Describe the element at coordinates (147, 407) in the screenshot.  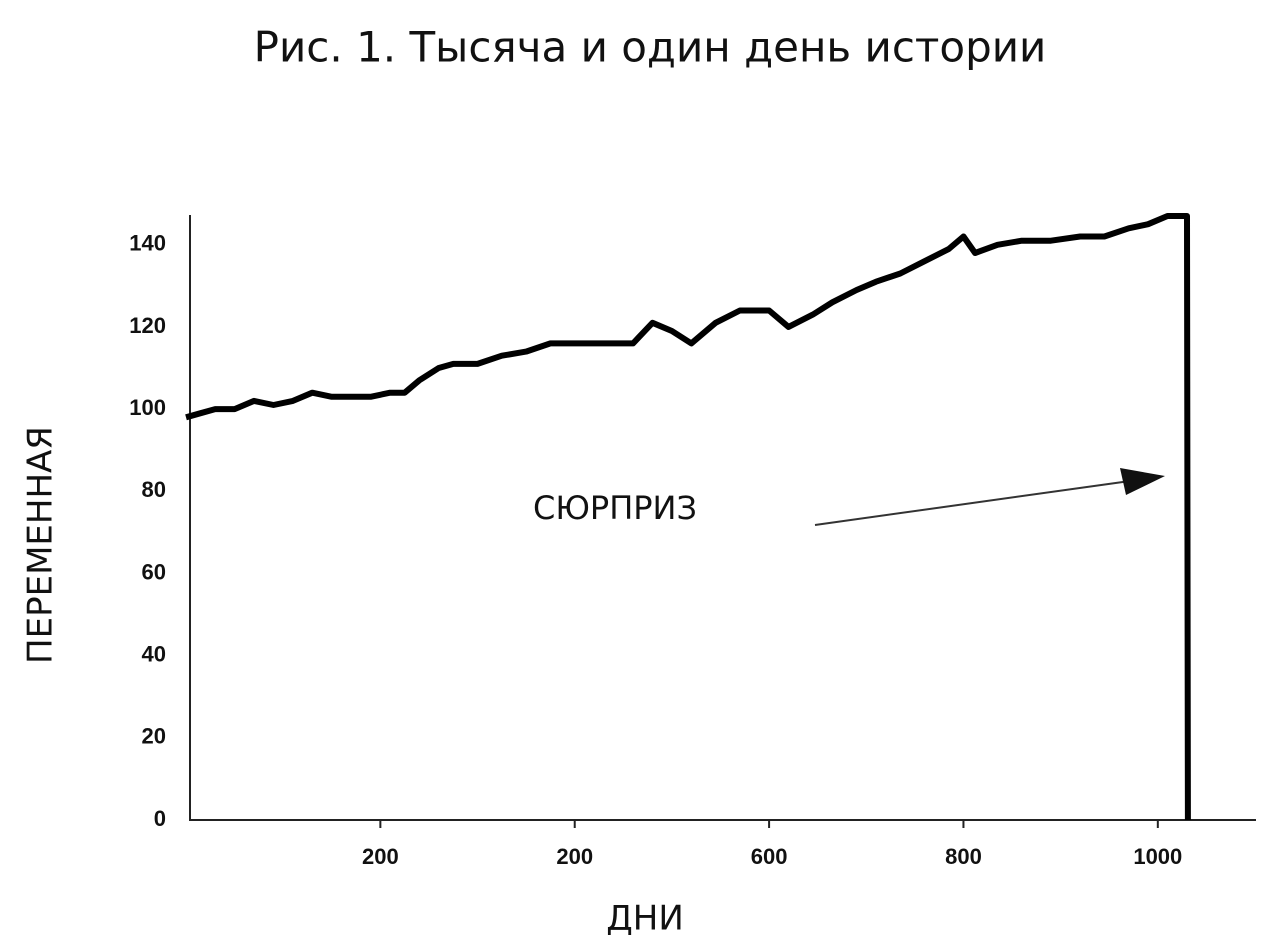
I see `y-tick-label: 100` at that location.